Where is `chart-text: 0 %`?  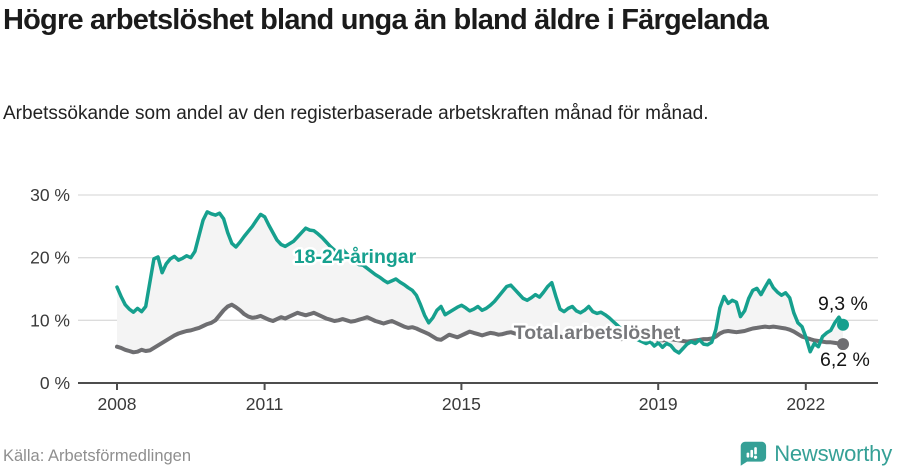
chart-text: 0 % is located at coordinates (55, 383).